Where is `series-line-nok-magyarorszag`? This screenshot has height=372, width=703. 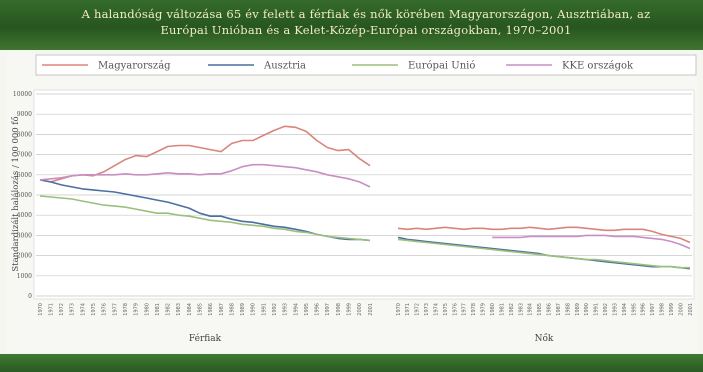 series-line-nok-magyarorszag is located at coordinates (544, 235).